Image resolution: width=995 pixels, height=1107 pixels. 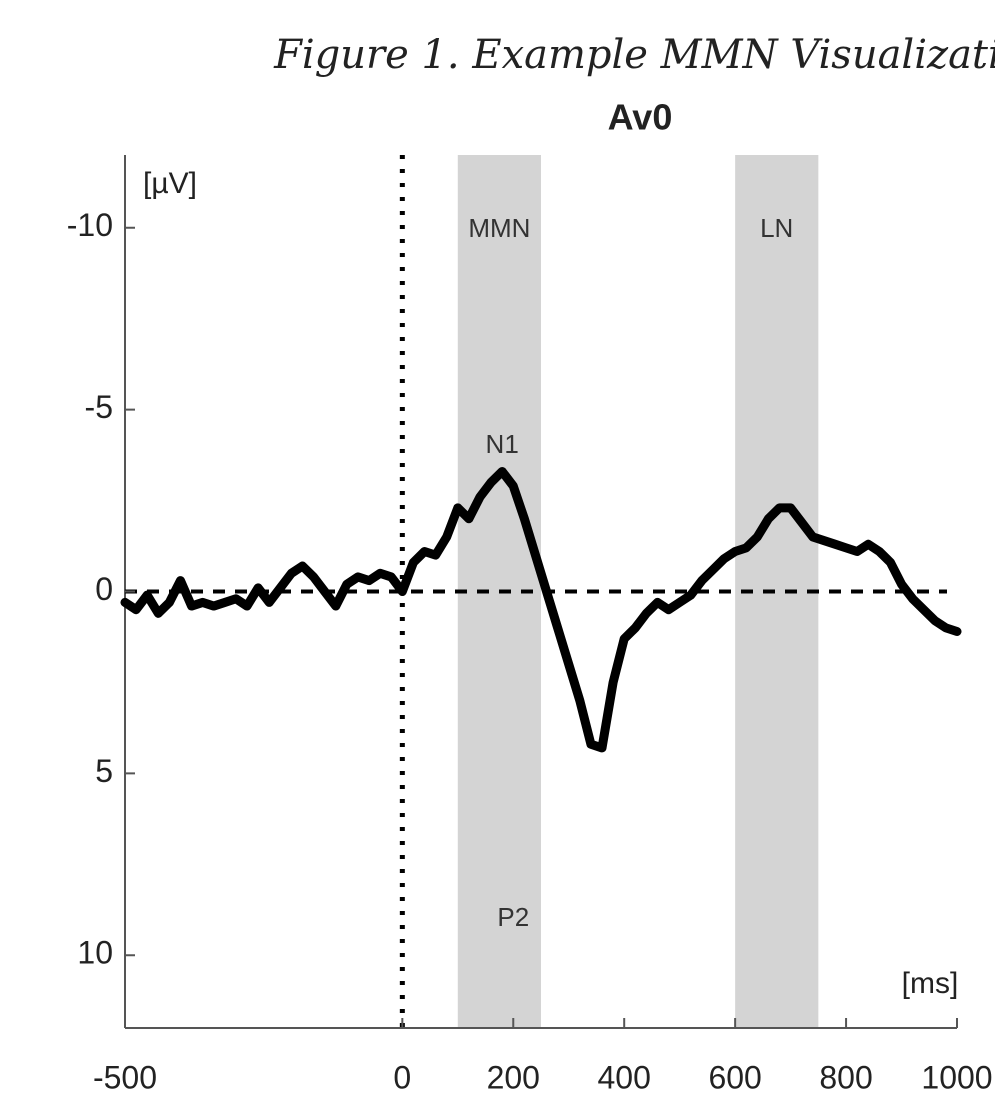 What do you see at coordinates (95, 953) in the screenshot?
I see `y-tick-label: 10` at bounding box center [95, 953].